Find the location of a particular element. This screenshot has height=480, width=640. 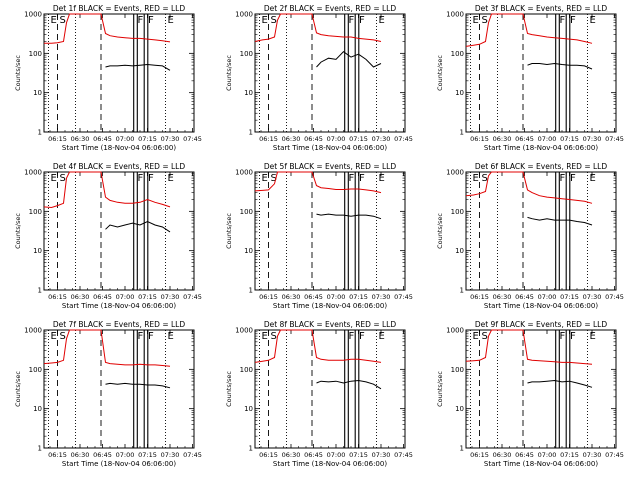

panel-title: Det 8f BLACK = Events, RED = LLD is located at coordinates (330, 324).